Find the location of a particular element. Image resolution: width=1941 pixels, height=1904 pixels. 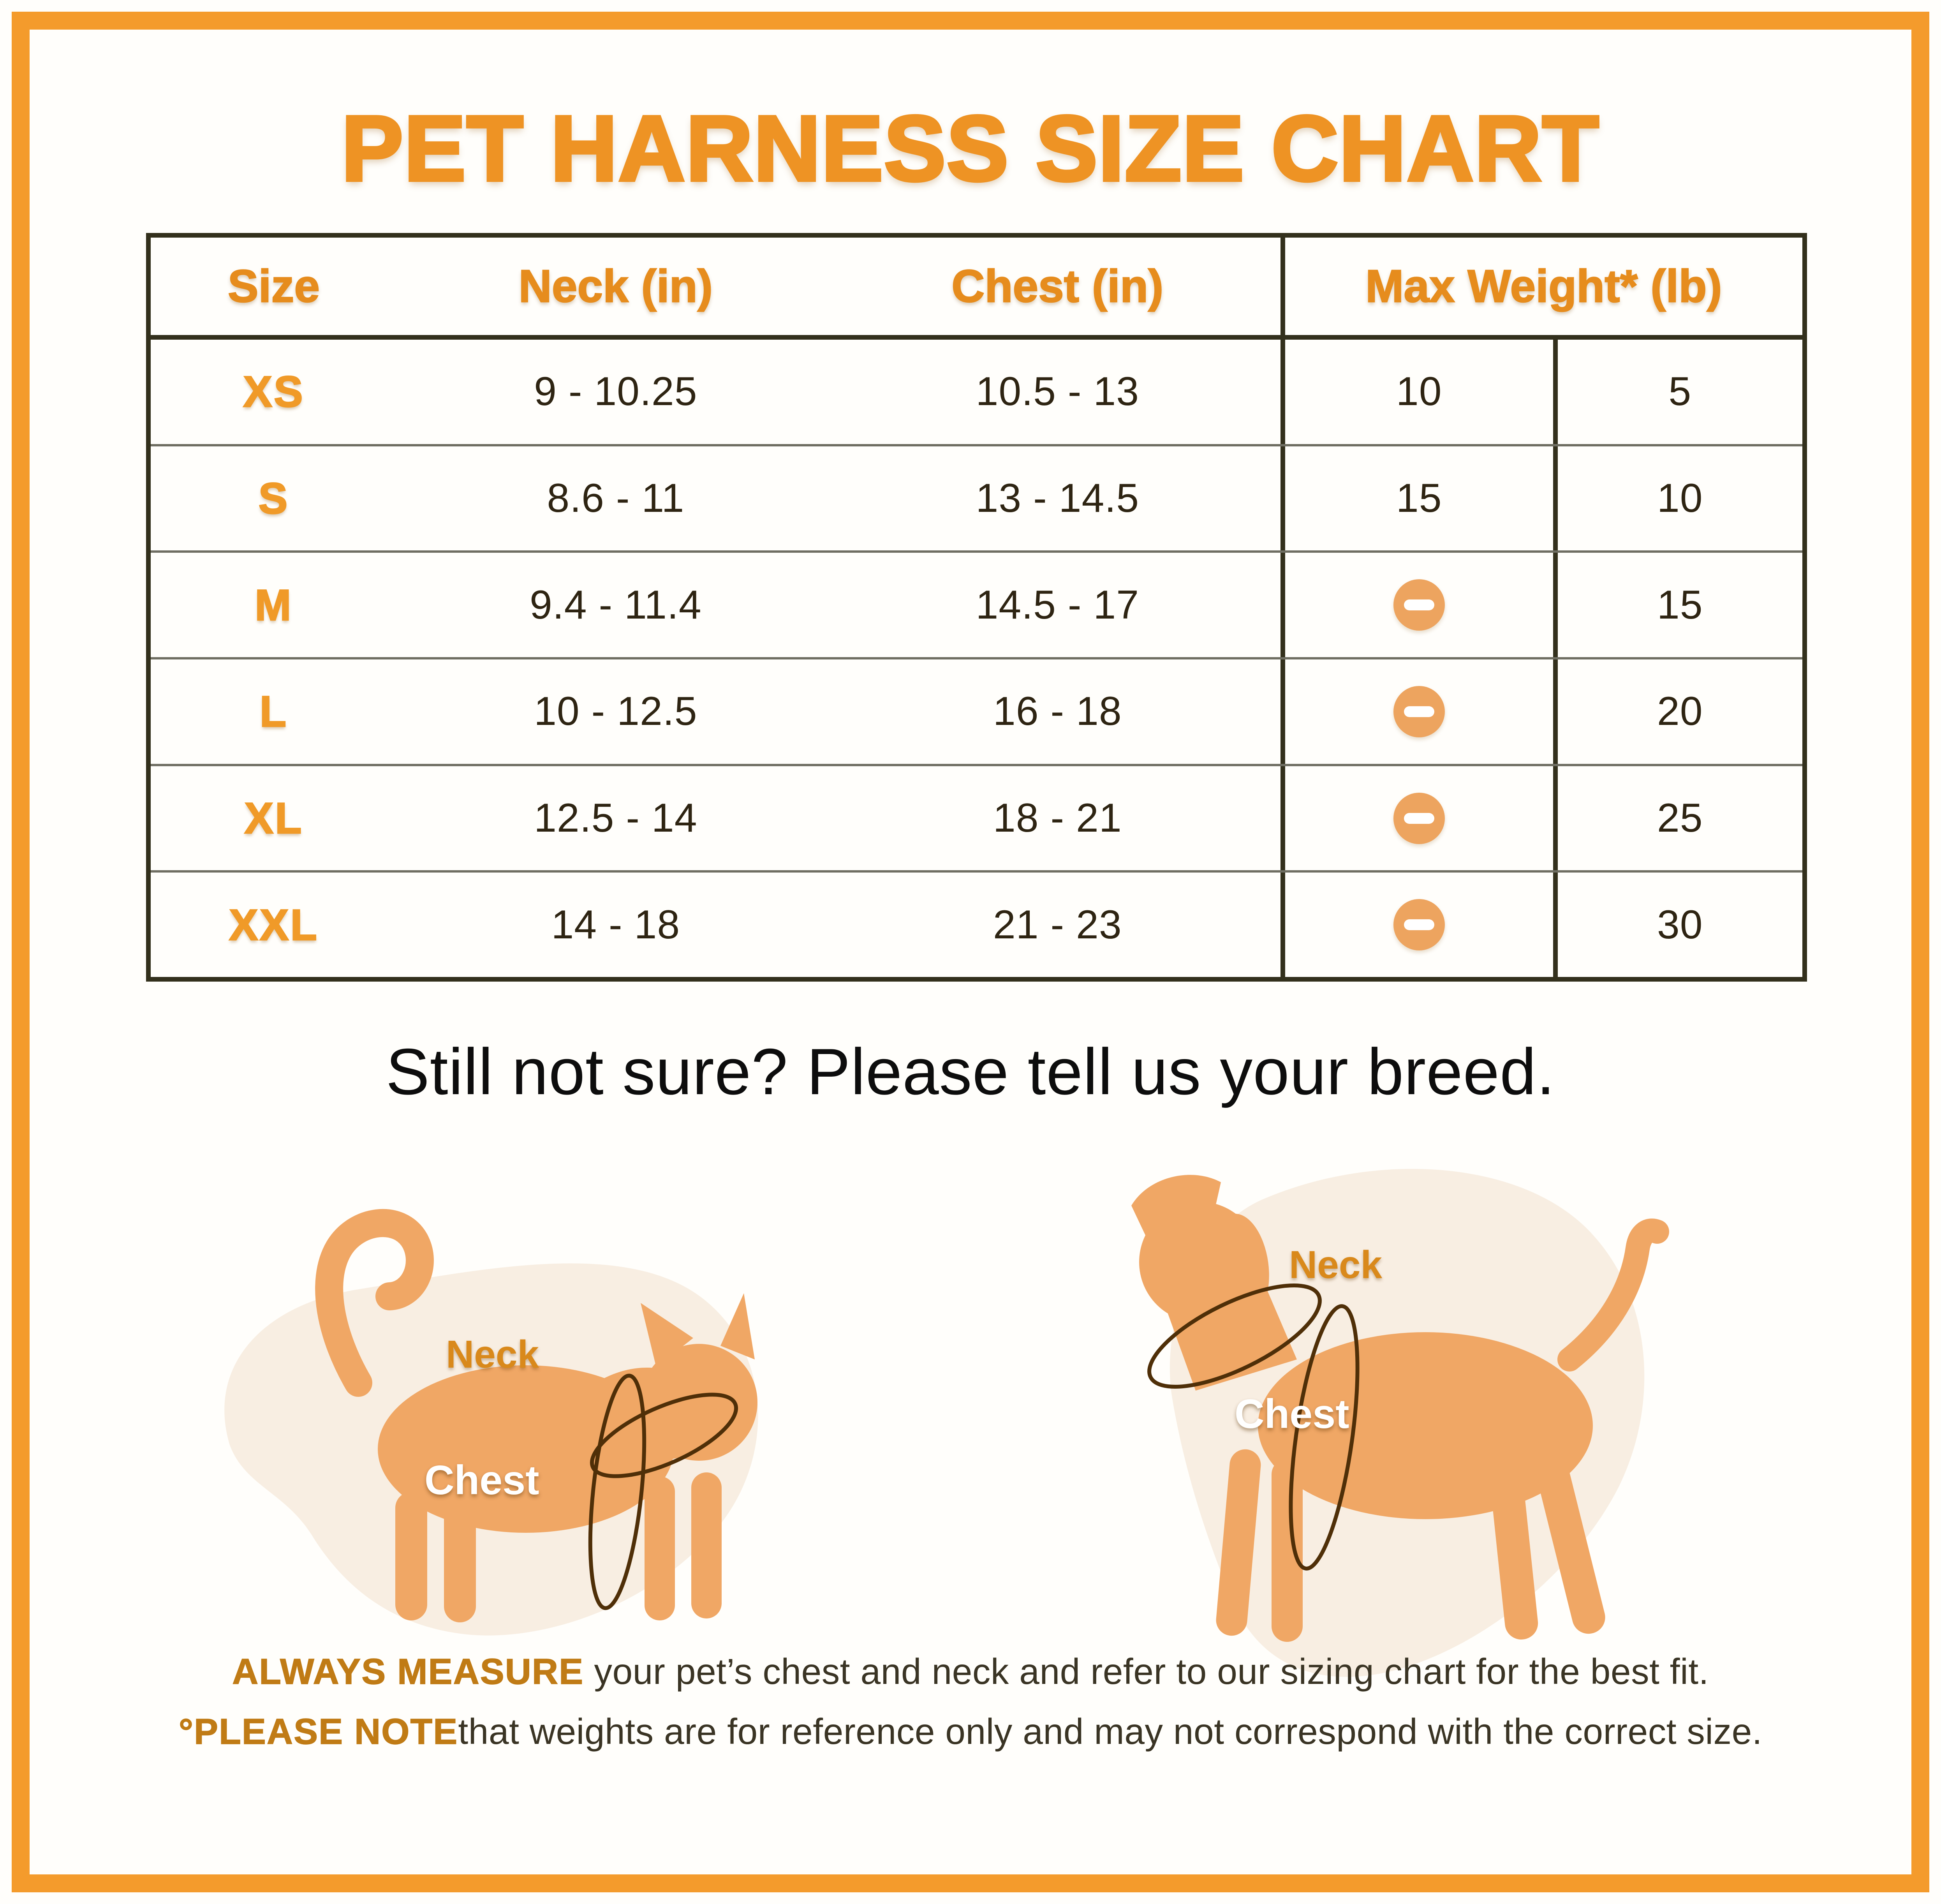

cat-ear-right is located at coordinates (738, 1326).